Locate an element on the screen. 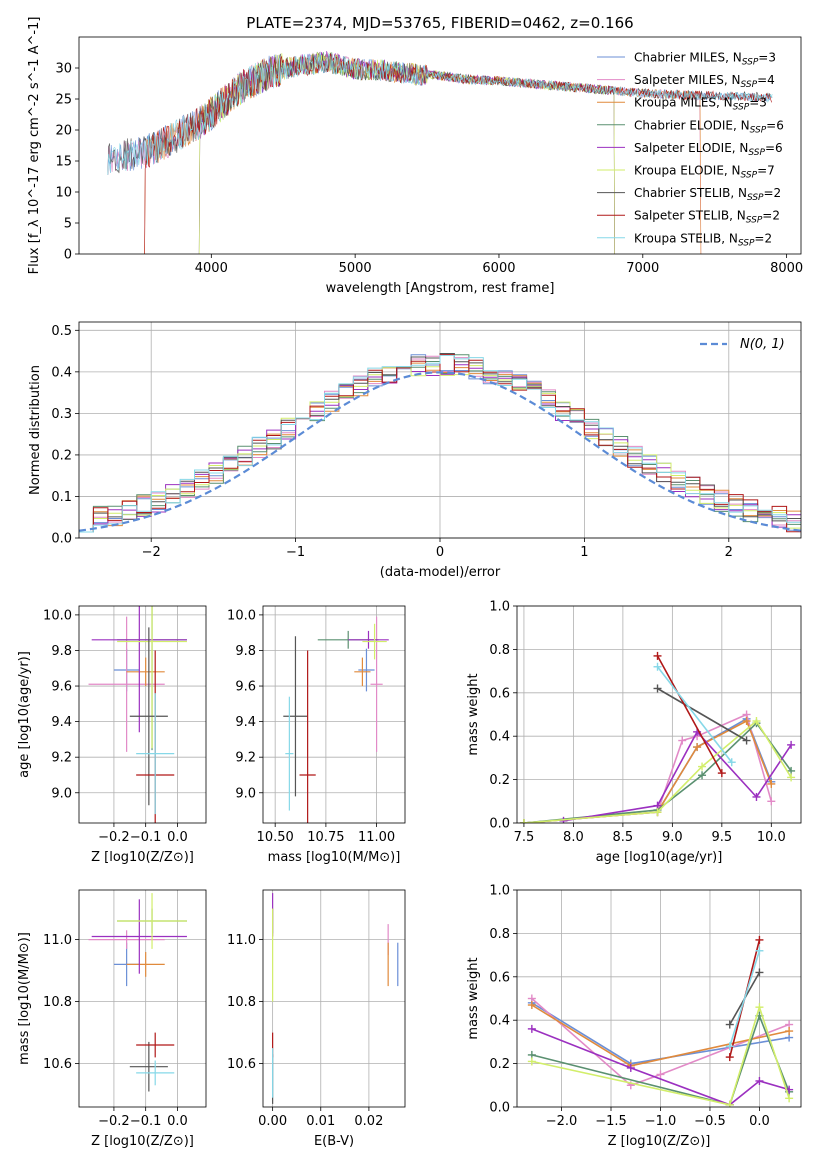 The width and height of the screenshot is (819, 1170). y-tick-label: 10.0 is located at coordinates (57, 615).